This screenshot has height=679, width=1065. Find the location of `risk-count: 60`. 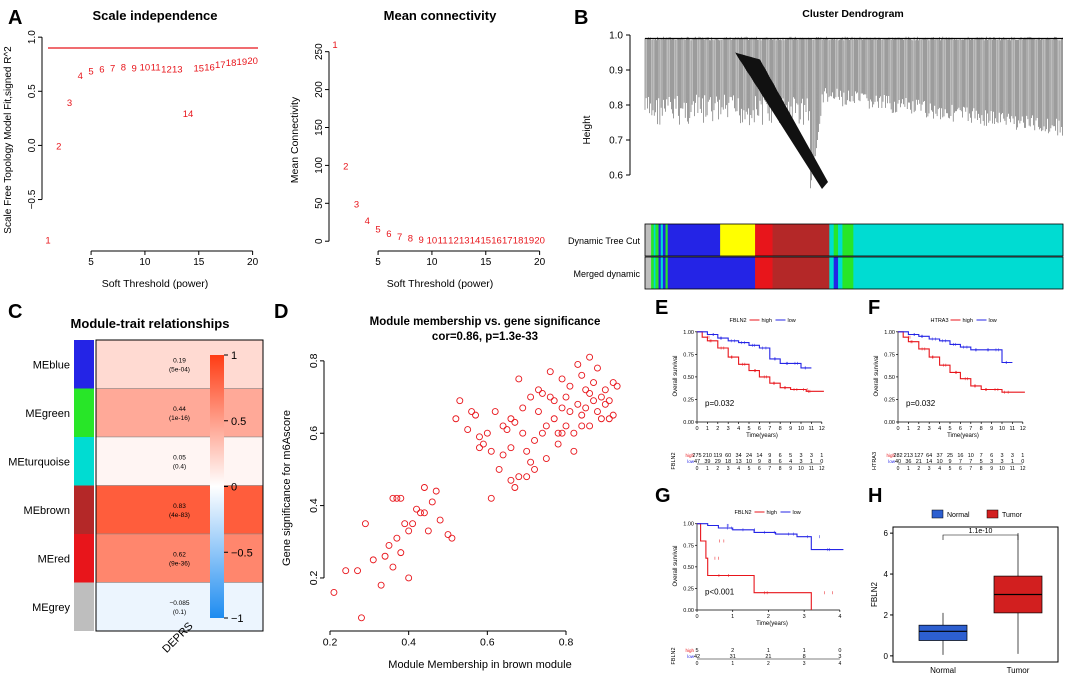

risk-count: 60 is located at coordinates (728, 456).